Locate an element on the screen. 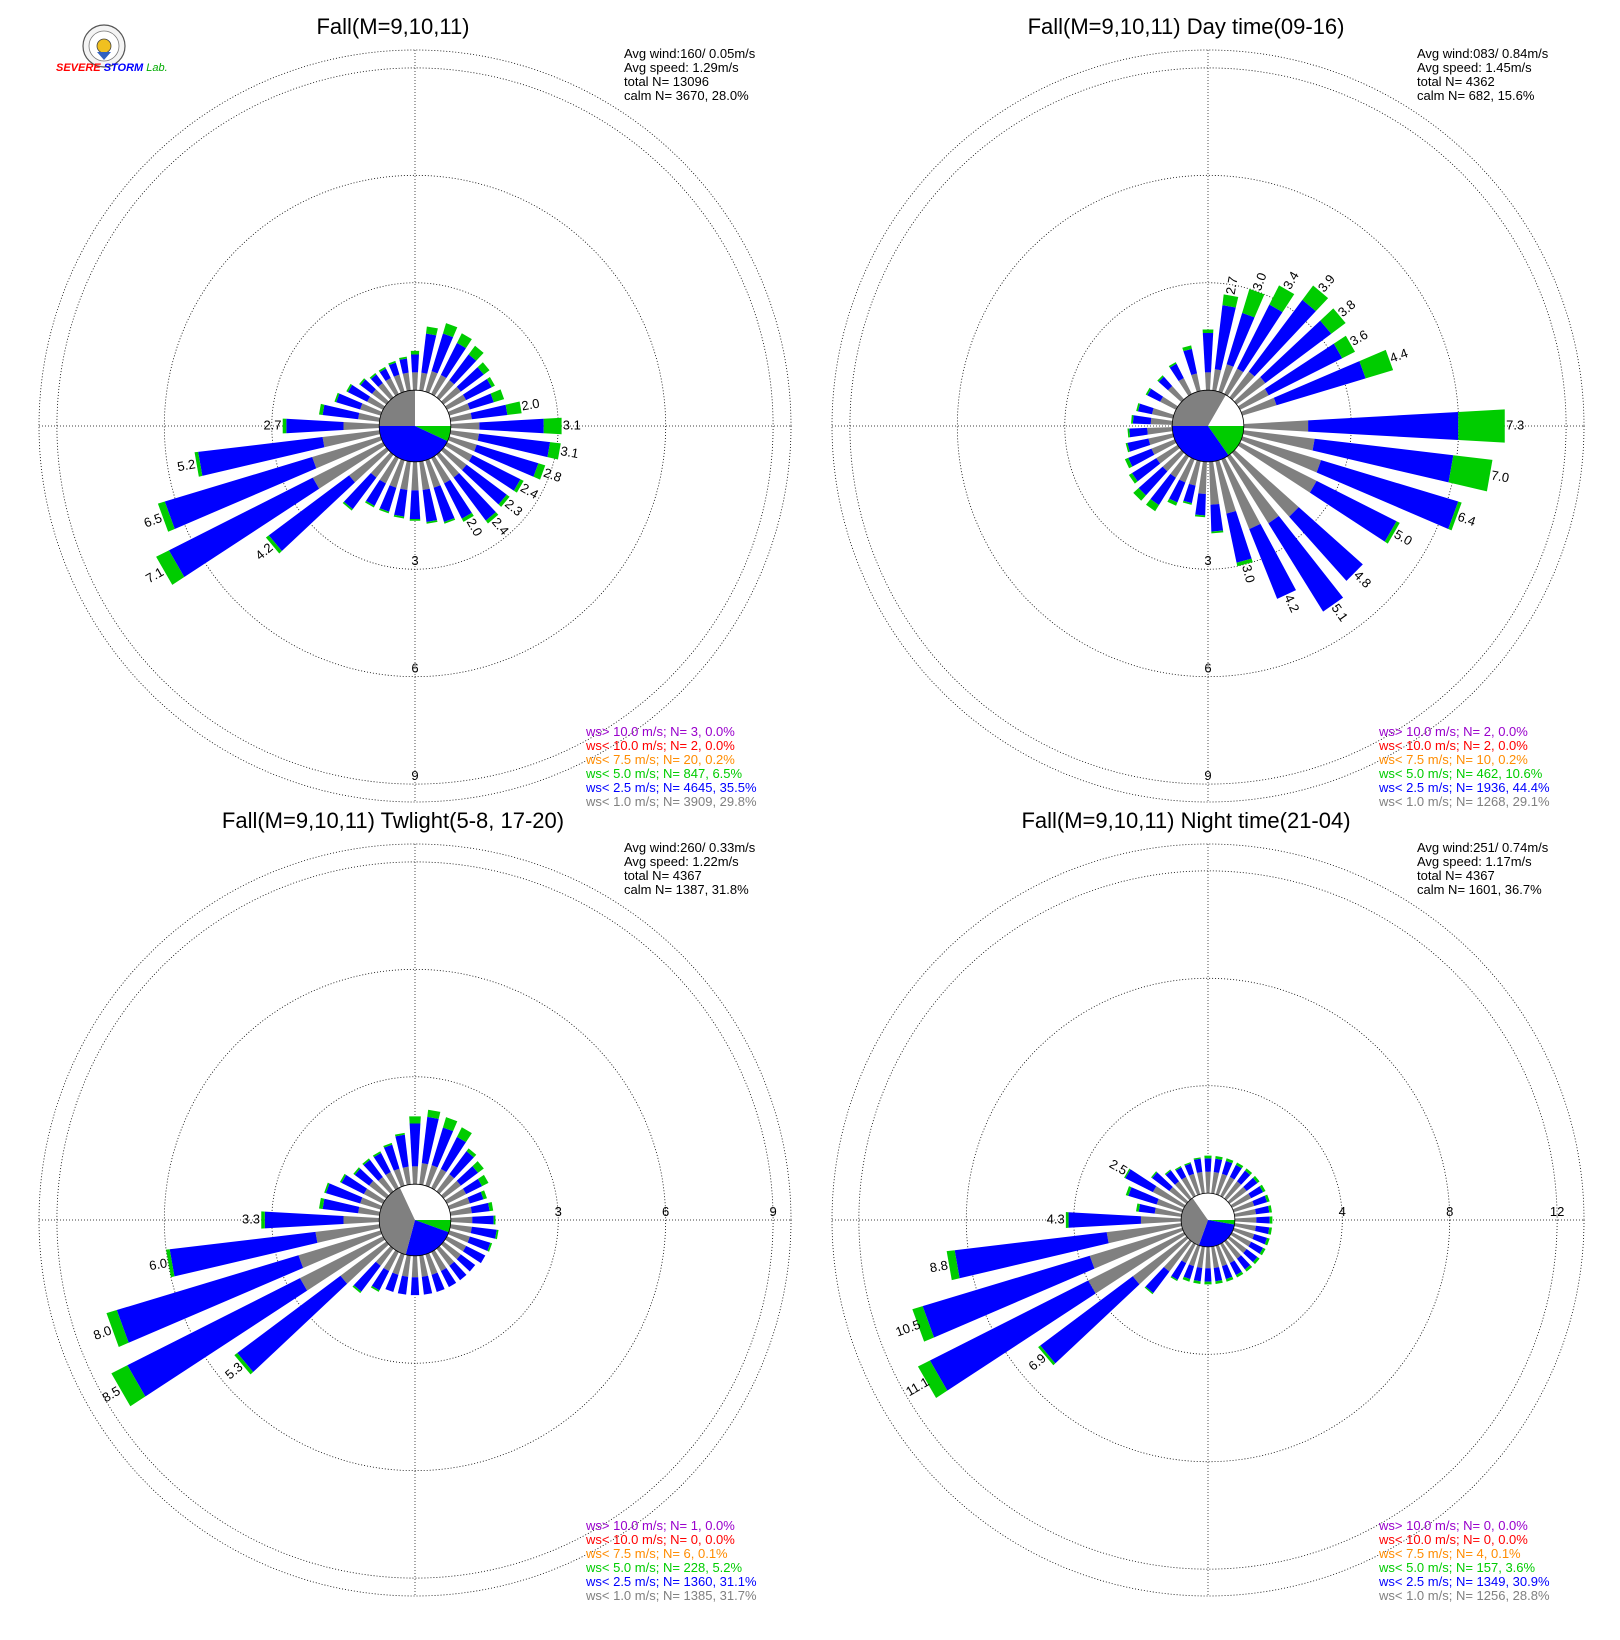 Image resolution: width=1620 pixels, height=1640 pixels. bar-label: 2.8 is located at coordinates (553, 475).